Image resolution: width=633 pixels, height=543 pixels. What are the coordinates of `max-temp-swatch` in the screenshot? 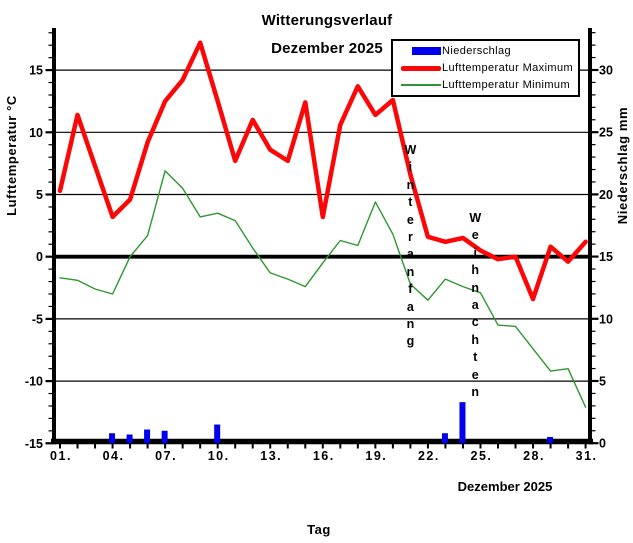 It's located at (420, 68).